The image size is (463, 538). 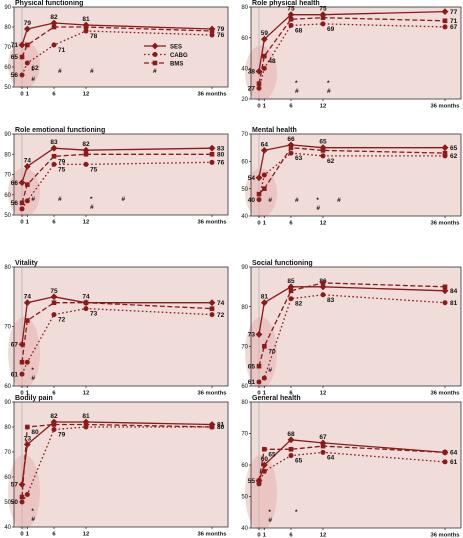 I want to click on legend: SES CABG BMS, so click(x=166, y=54).